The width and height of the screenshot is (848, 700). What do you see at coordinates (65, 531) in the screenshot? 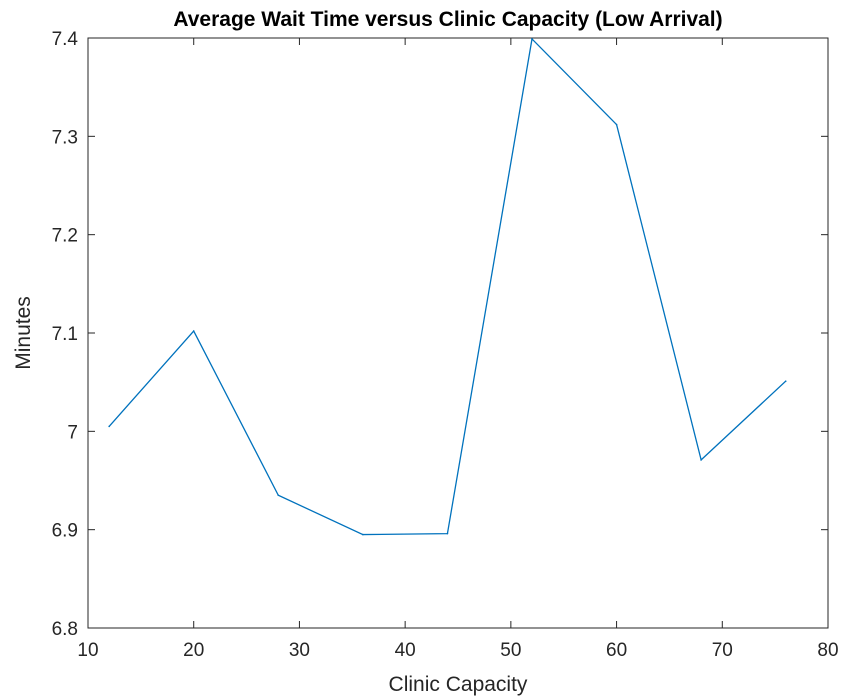
I see `y-tick-label: 6.9` at bounding box center [65, 531].